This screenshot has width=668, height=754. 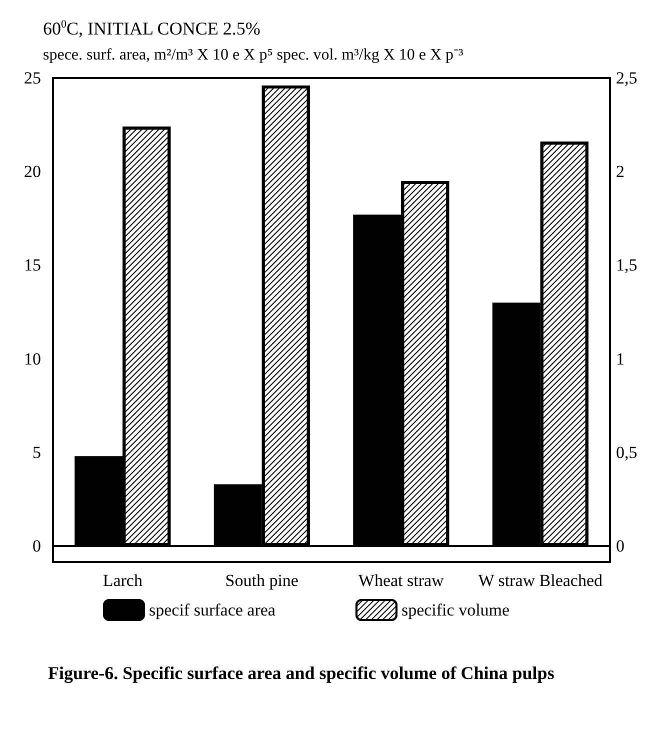 What do you see at coordinates (261, 580) in the screenshot?
I see `x-tick-label: South pine` at bounding box center [261, 580].